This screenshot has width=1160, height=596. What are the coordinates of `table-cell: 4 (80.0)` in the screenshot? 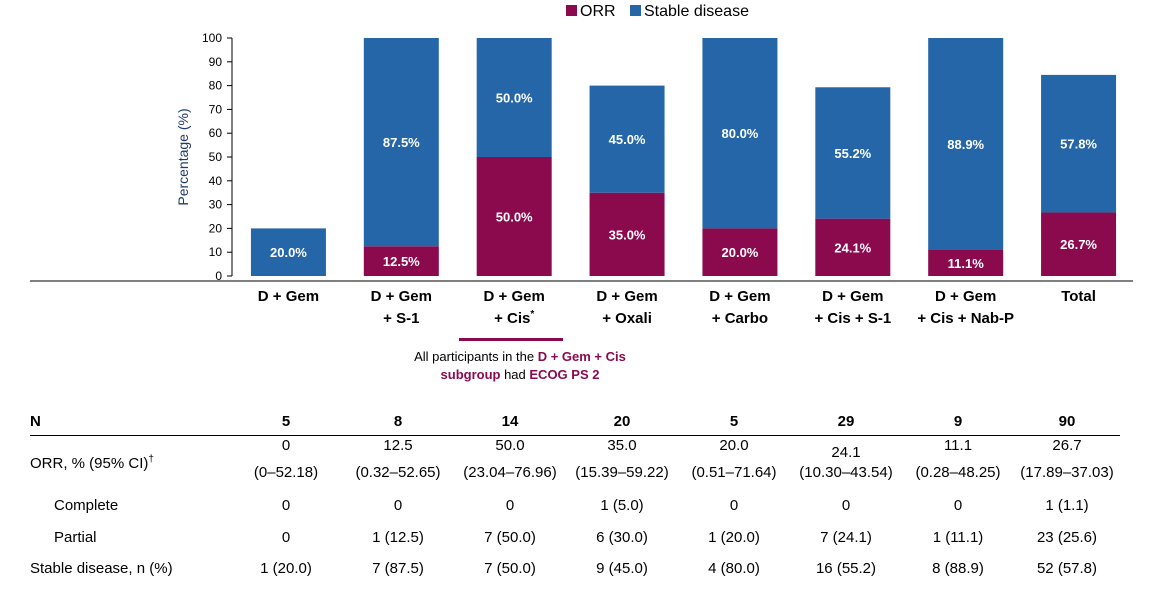 It's located at (734, 568).